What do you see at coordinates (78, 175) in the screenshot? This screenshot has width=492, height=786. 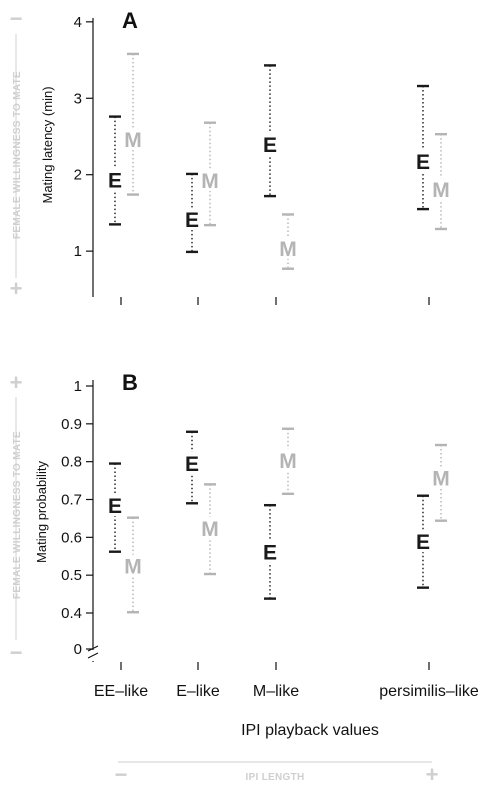 I see `panel-a-ytick-label: 2` at bounding box center [78, 175].